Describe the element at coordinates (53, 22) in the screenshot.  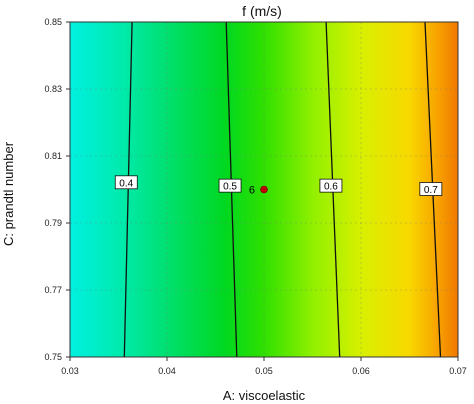
I see `y-tick-label: 0.85` at that location.